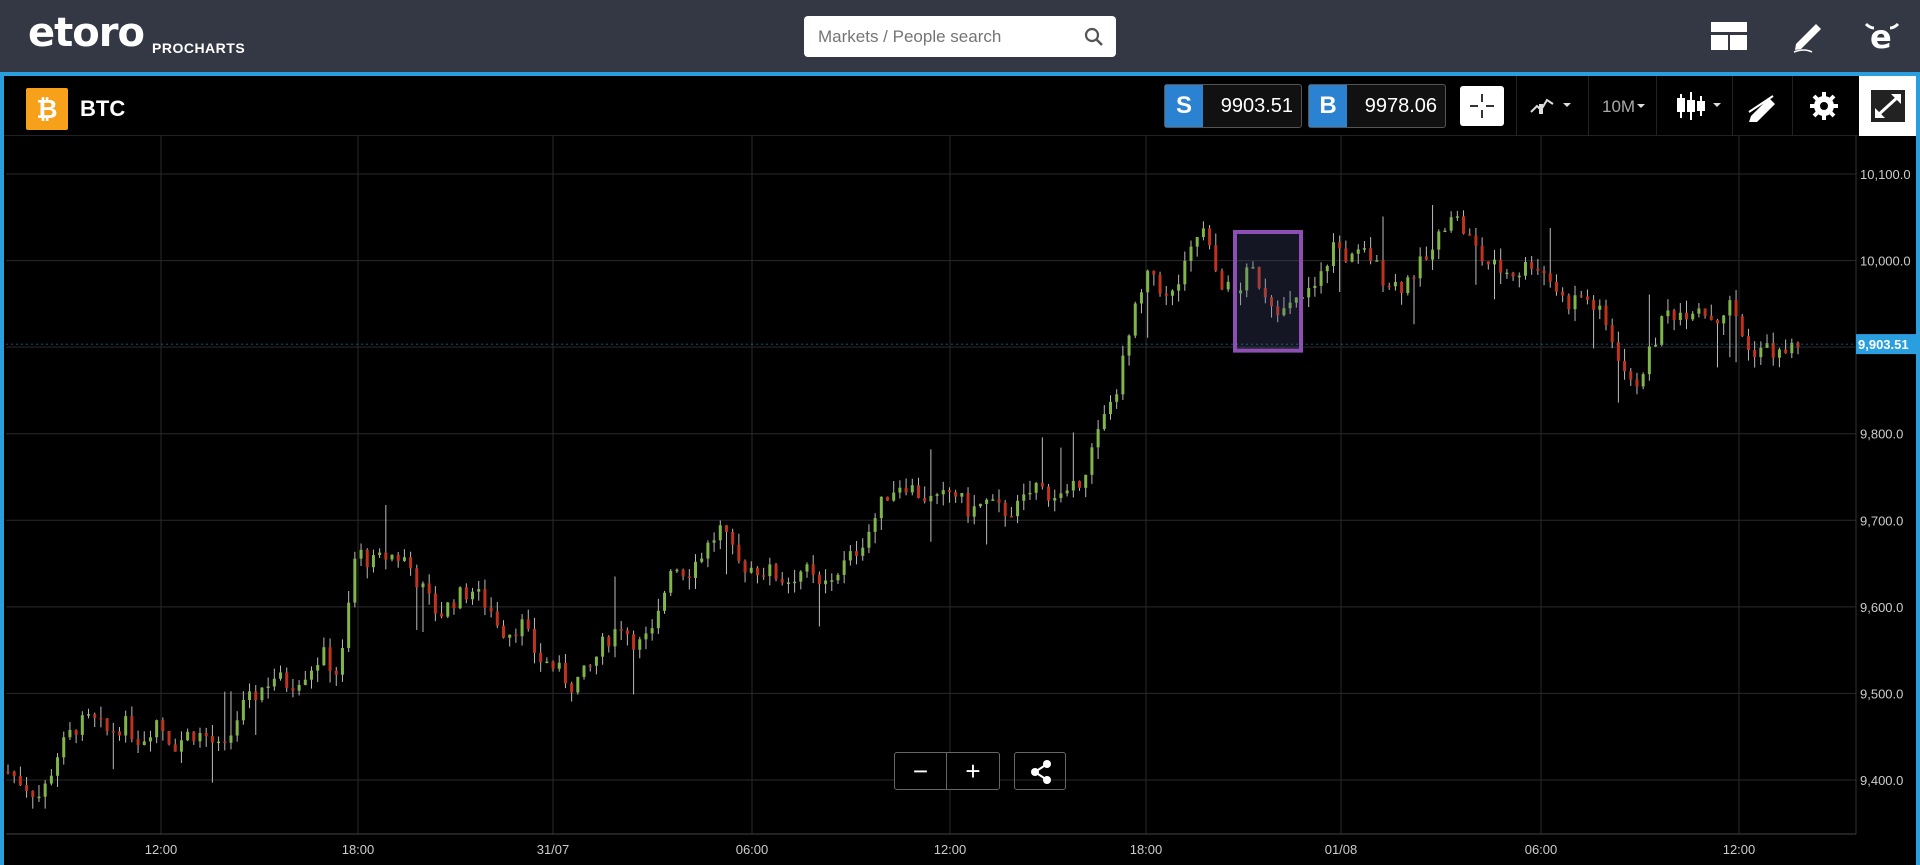 The image size is (1920, 865). Describe the element at coordinates (86, 33) in the screenshot. I see `etoro-logo: etoro` at that location.